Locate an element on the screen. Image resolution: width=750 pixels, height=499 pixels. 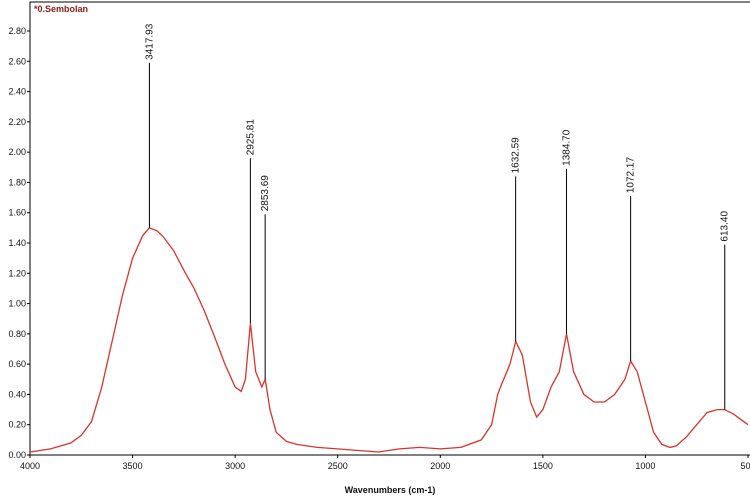
y-tick-label: 1.60 is located at coordinates (17, 213).